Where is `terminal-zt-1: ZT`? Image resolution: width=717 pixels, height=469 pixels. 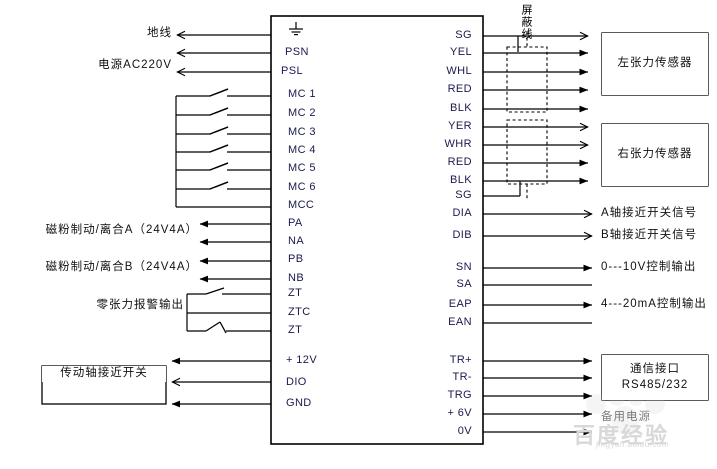 terminal-zt-1: ZT is located at coordinates (295, 293).